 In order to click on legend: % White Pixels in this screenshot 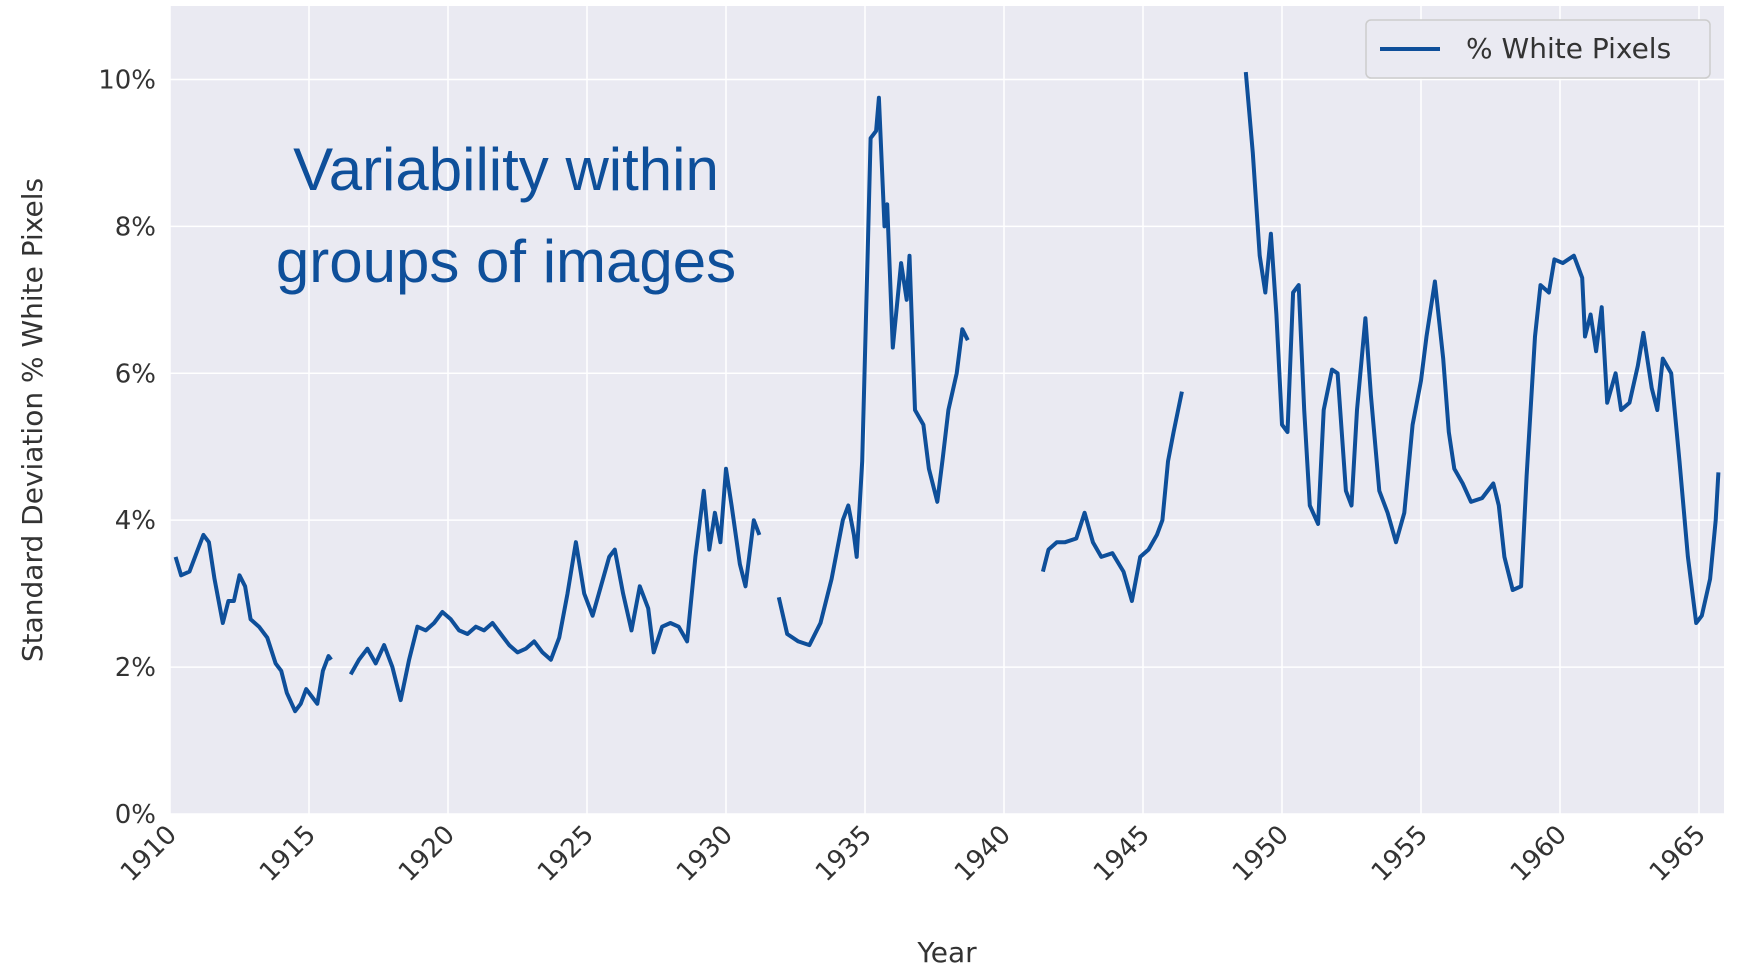, I will do `click(1538, 49)`.